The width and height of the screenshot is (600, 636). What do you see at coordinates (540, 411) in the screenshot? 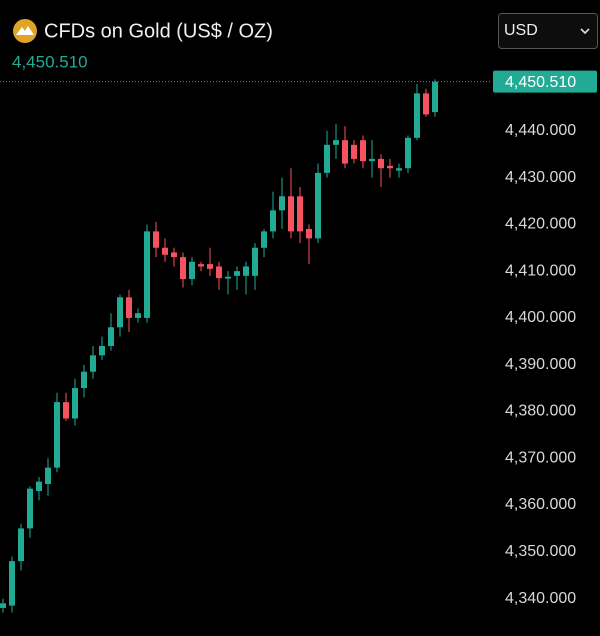
I see `y-tick-label: 4,380.000` at bounding box center [540, 411].